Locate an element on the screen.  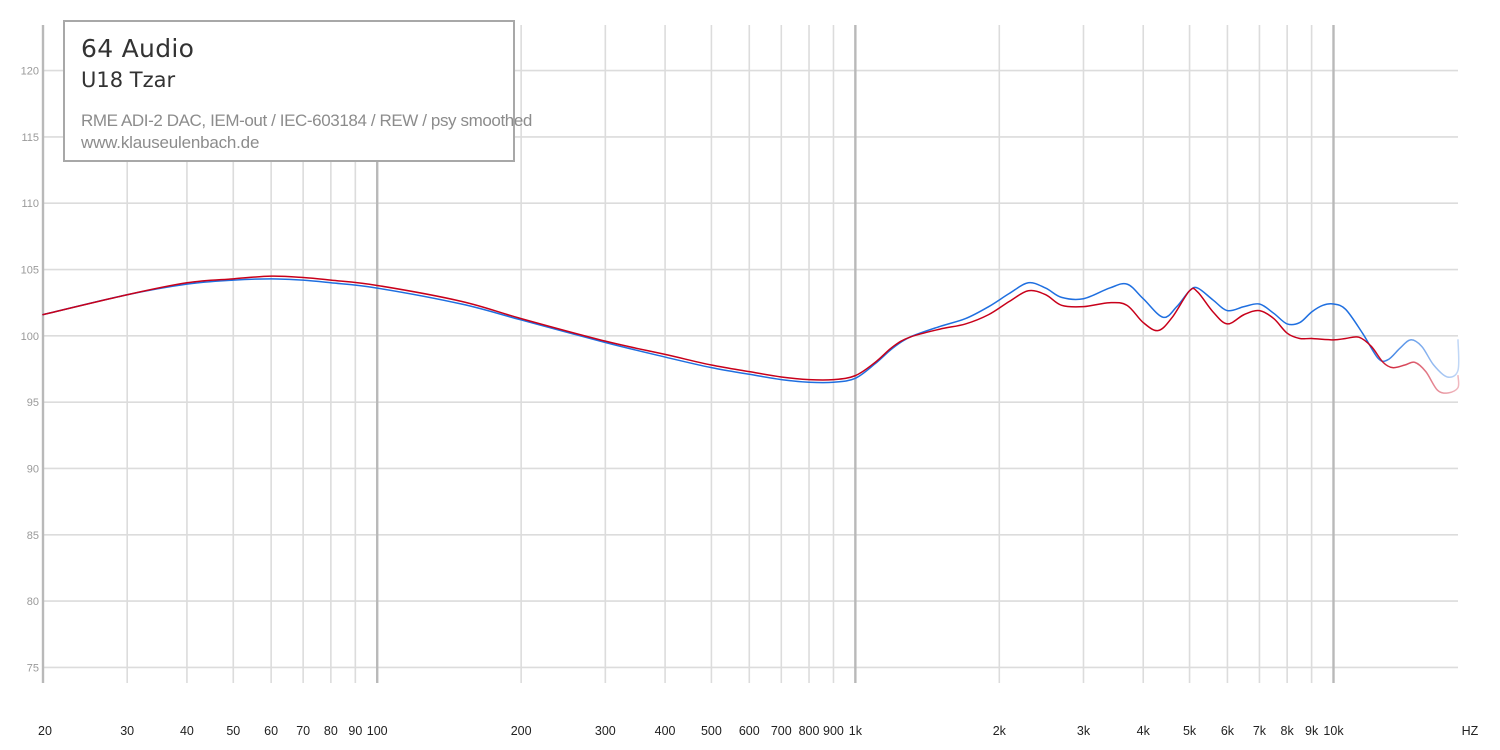
legend-brand: 64 Audio is located at coordinates (138, 48).